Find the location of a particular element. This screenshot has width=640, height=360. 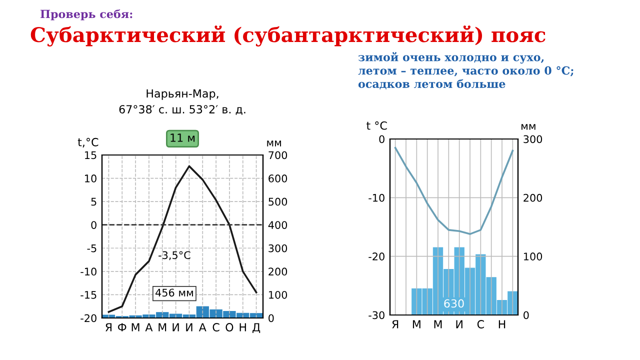

annotation: -3,5°C is located at coordinates (174, 255).